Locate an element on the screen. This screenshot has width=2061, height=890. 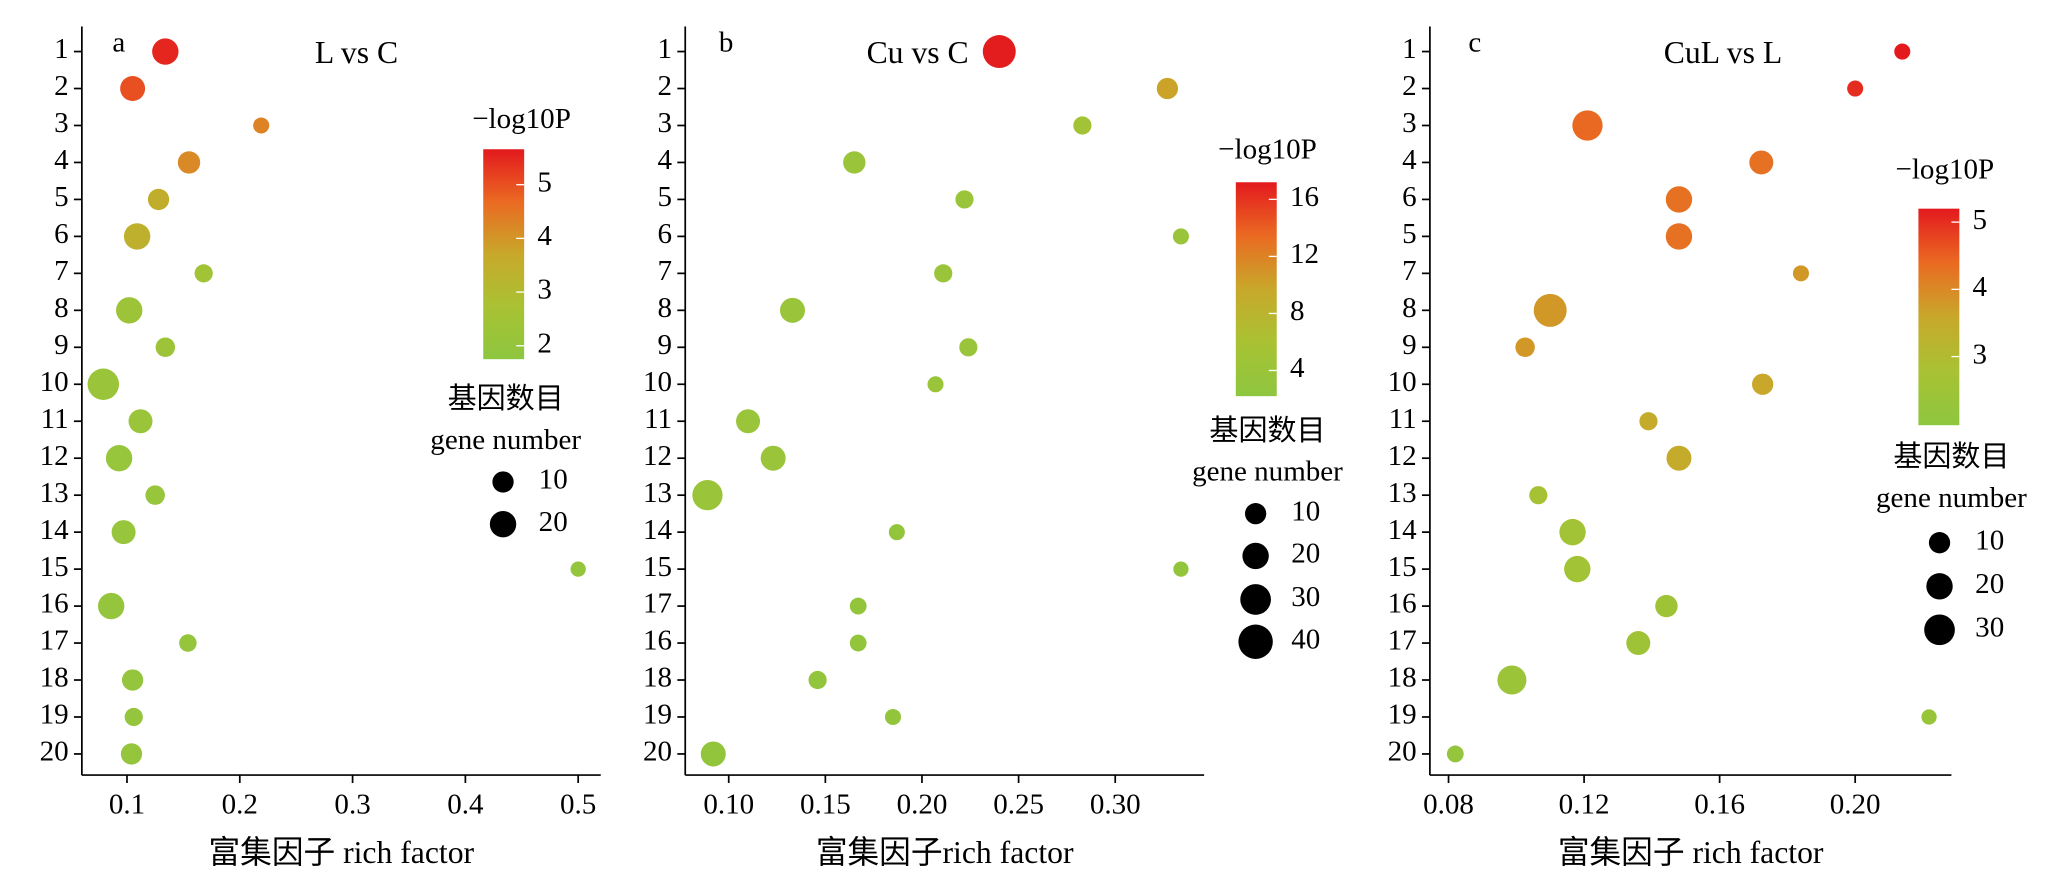
y-tick-label: 13 is located at coordinates (657, 493).